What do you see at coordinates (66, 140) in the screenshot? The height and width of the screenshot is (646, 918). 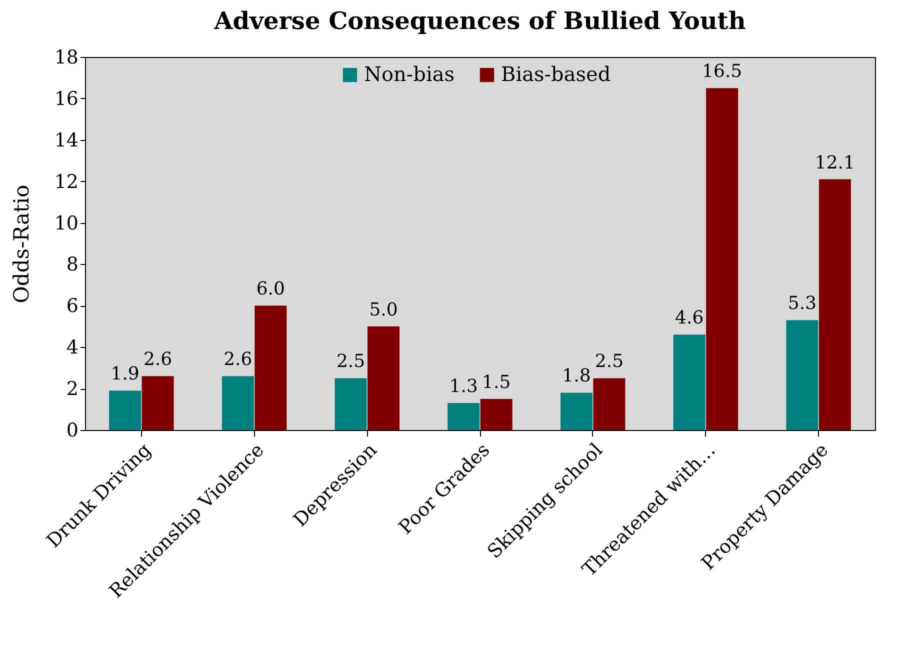 I see `y-tick-label: 14` at bounding box center [66, 140].